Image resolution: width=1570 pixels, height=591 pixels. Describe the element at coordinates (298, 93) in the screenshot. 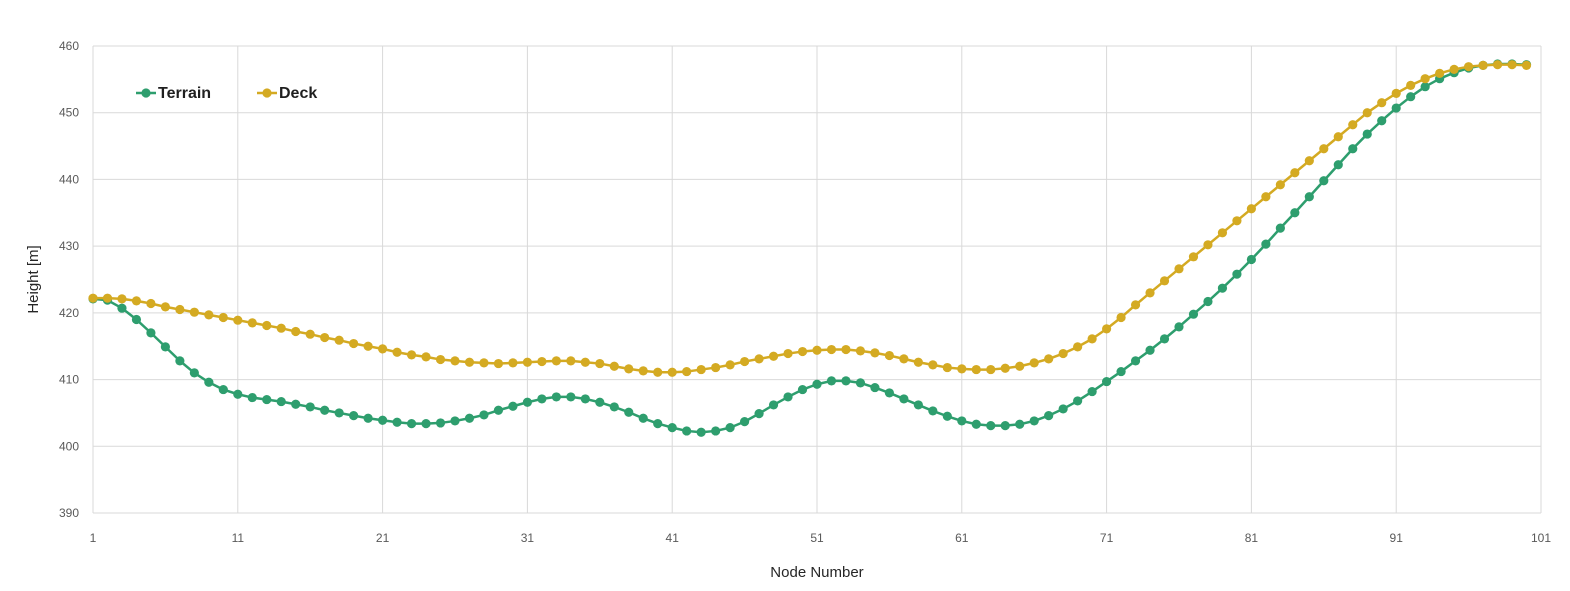

I see `legend-label: Deck` at that location.